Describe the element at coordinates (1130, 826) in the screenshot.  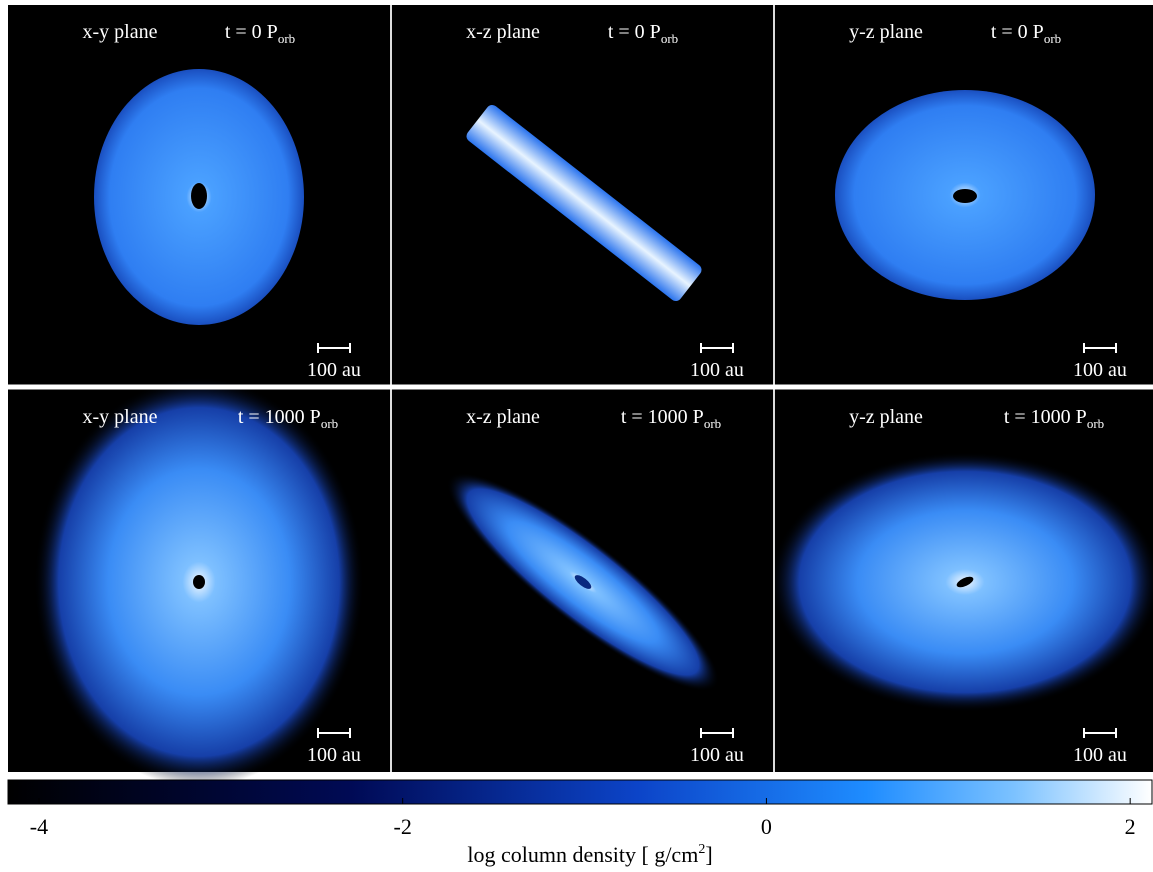
I see `colorbar-tick-label: 2` at that location.